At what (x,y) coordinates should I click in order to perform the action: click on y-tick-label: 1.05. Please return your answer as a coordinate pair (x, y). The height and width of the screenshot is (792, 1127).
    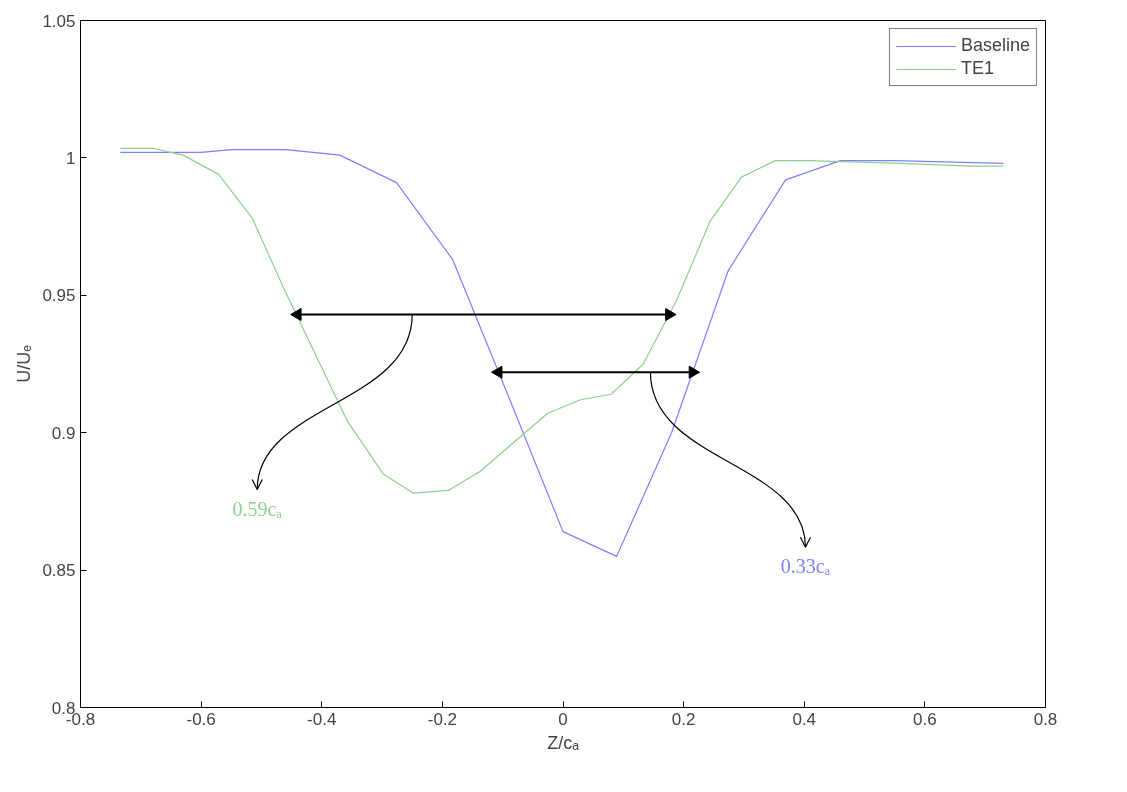
    Looking at the image, I should click on (59, 21).